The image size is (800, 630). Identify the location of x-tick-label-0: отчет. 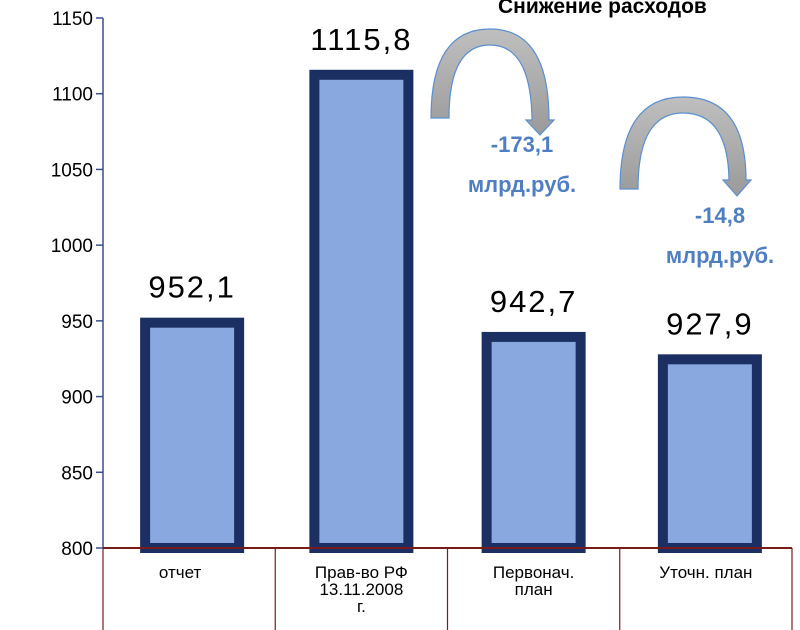
(180, 572).